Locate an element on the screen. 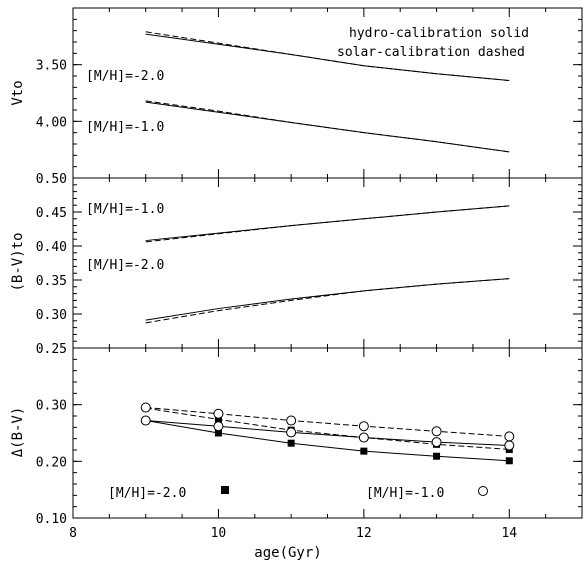  delta-bv-legend-label-minus2: [M/H]=-2.0 is located at coordinates (147, 493).